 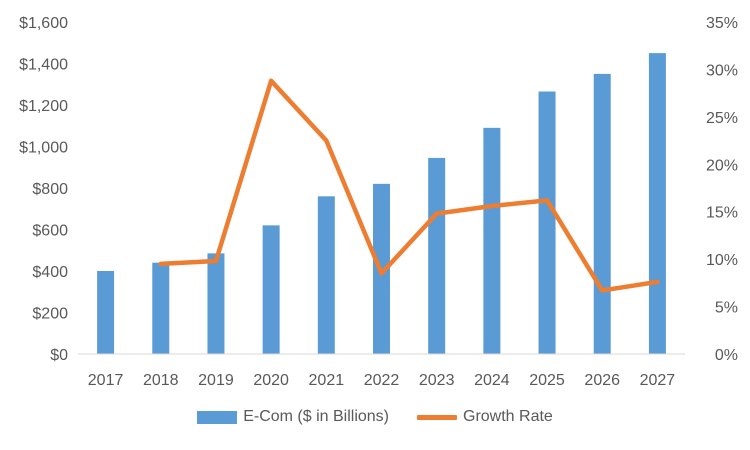 What do you see at coordinates (602, 213) in the screenshot?
I see `bar-2026` at bounding box center [602, 213].